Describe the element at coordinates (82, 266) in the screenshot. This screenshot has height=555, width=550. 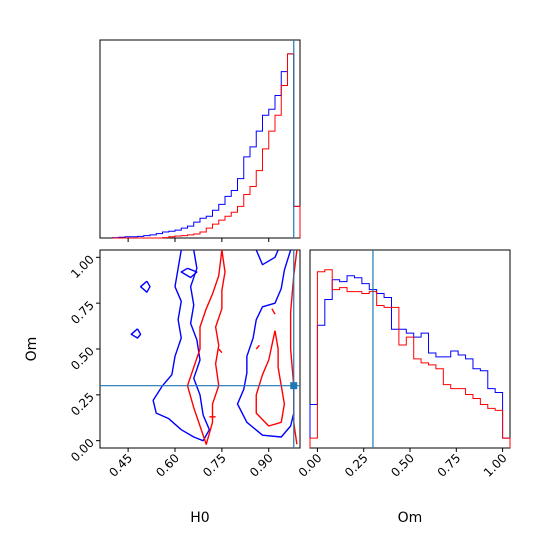
I see `contour-y-tick-label: 1.00` at that location.